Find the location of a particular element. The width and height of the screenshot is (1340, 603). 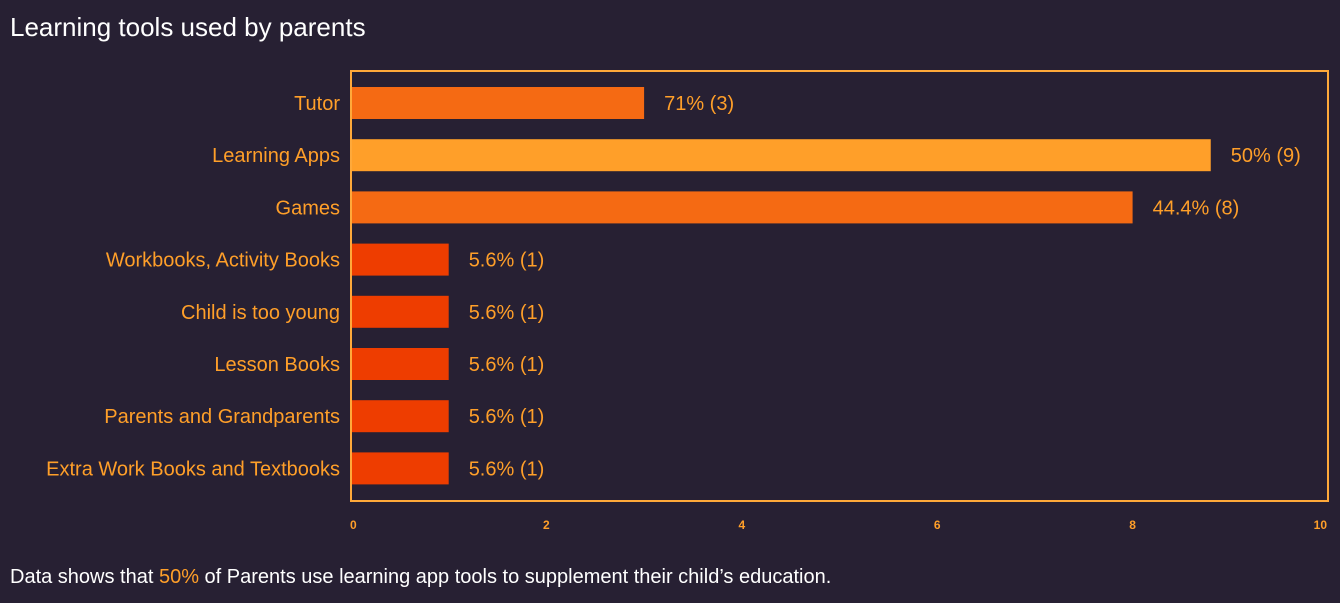

x-tick-label-0: 0 is located at coordinates (353, 525).